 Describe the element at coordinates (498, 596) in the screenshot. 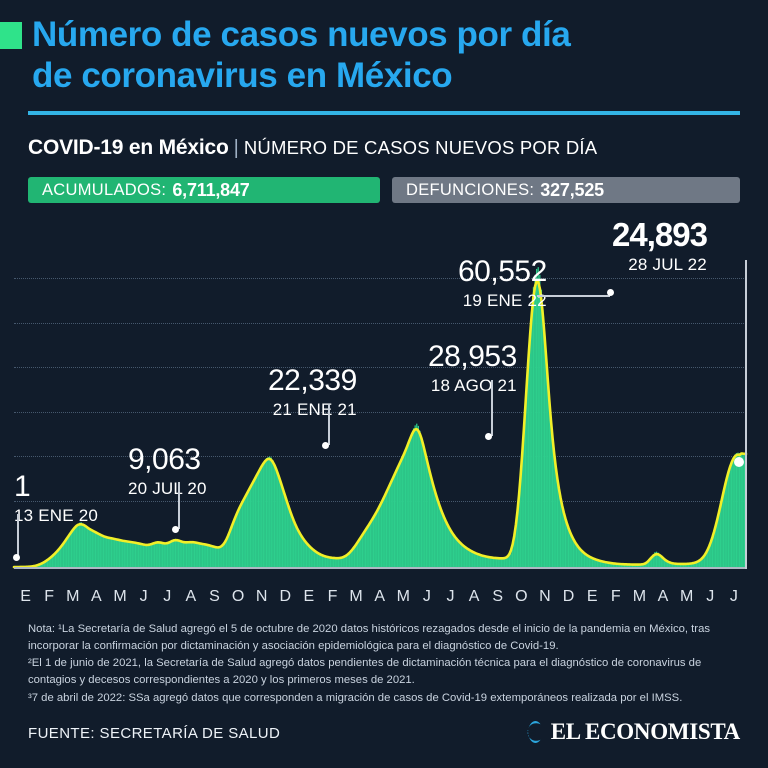

I see `month-tick-label: S` at that location.